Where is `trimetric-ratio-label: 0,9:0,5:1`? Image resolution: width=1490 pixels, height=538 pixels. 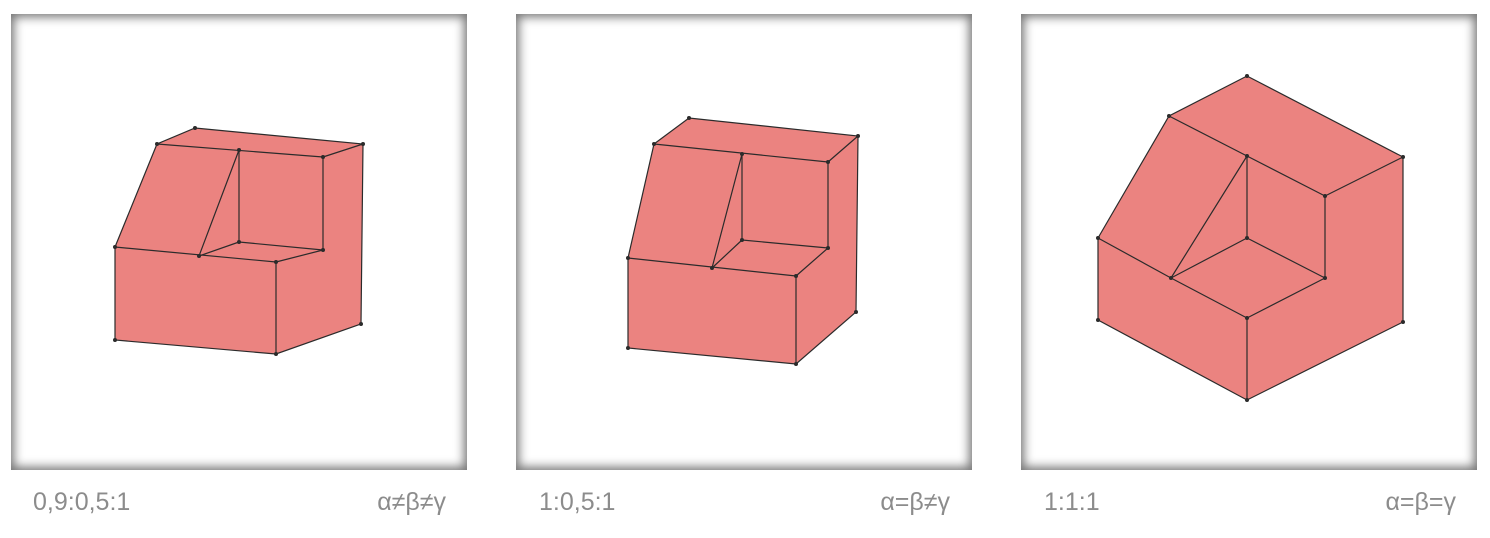
trimetric-ratio-label: 0,9:0,5:1 is located at coordinates (82, 502).